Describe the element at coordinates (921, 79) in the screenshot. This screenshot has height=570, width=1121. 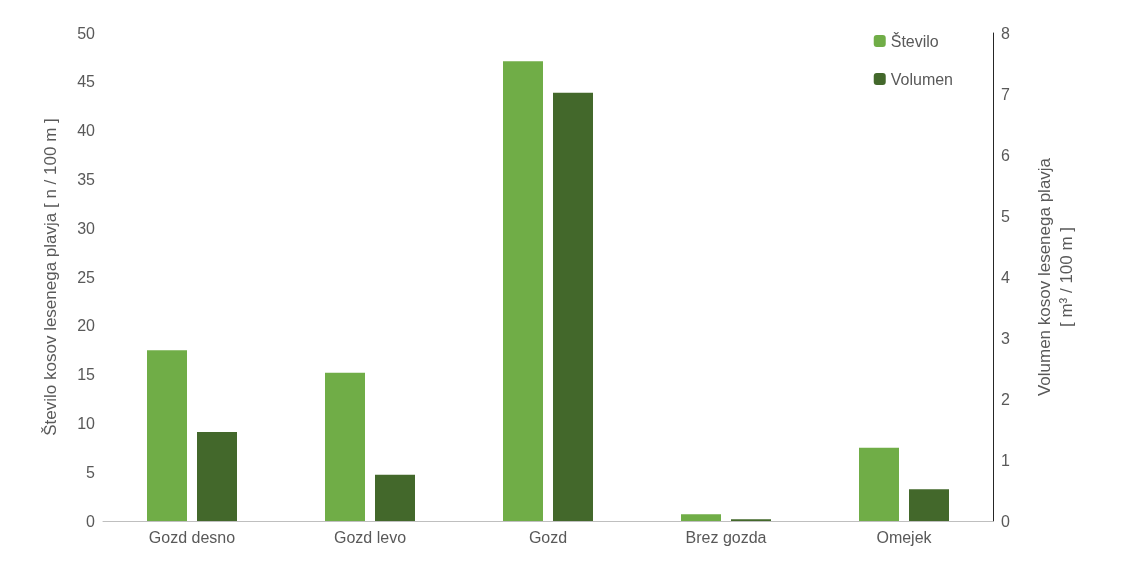
I see `legend-label: Volumen` at that location.